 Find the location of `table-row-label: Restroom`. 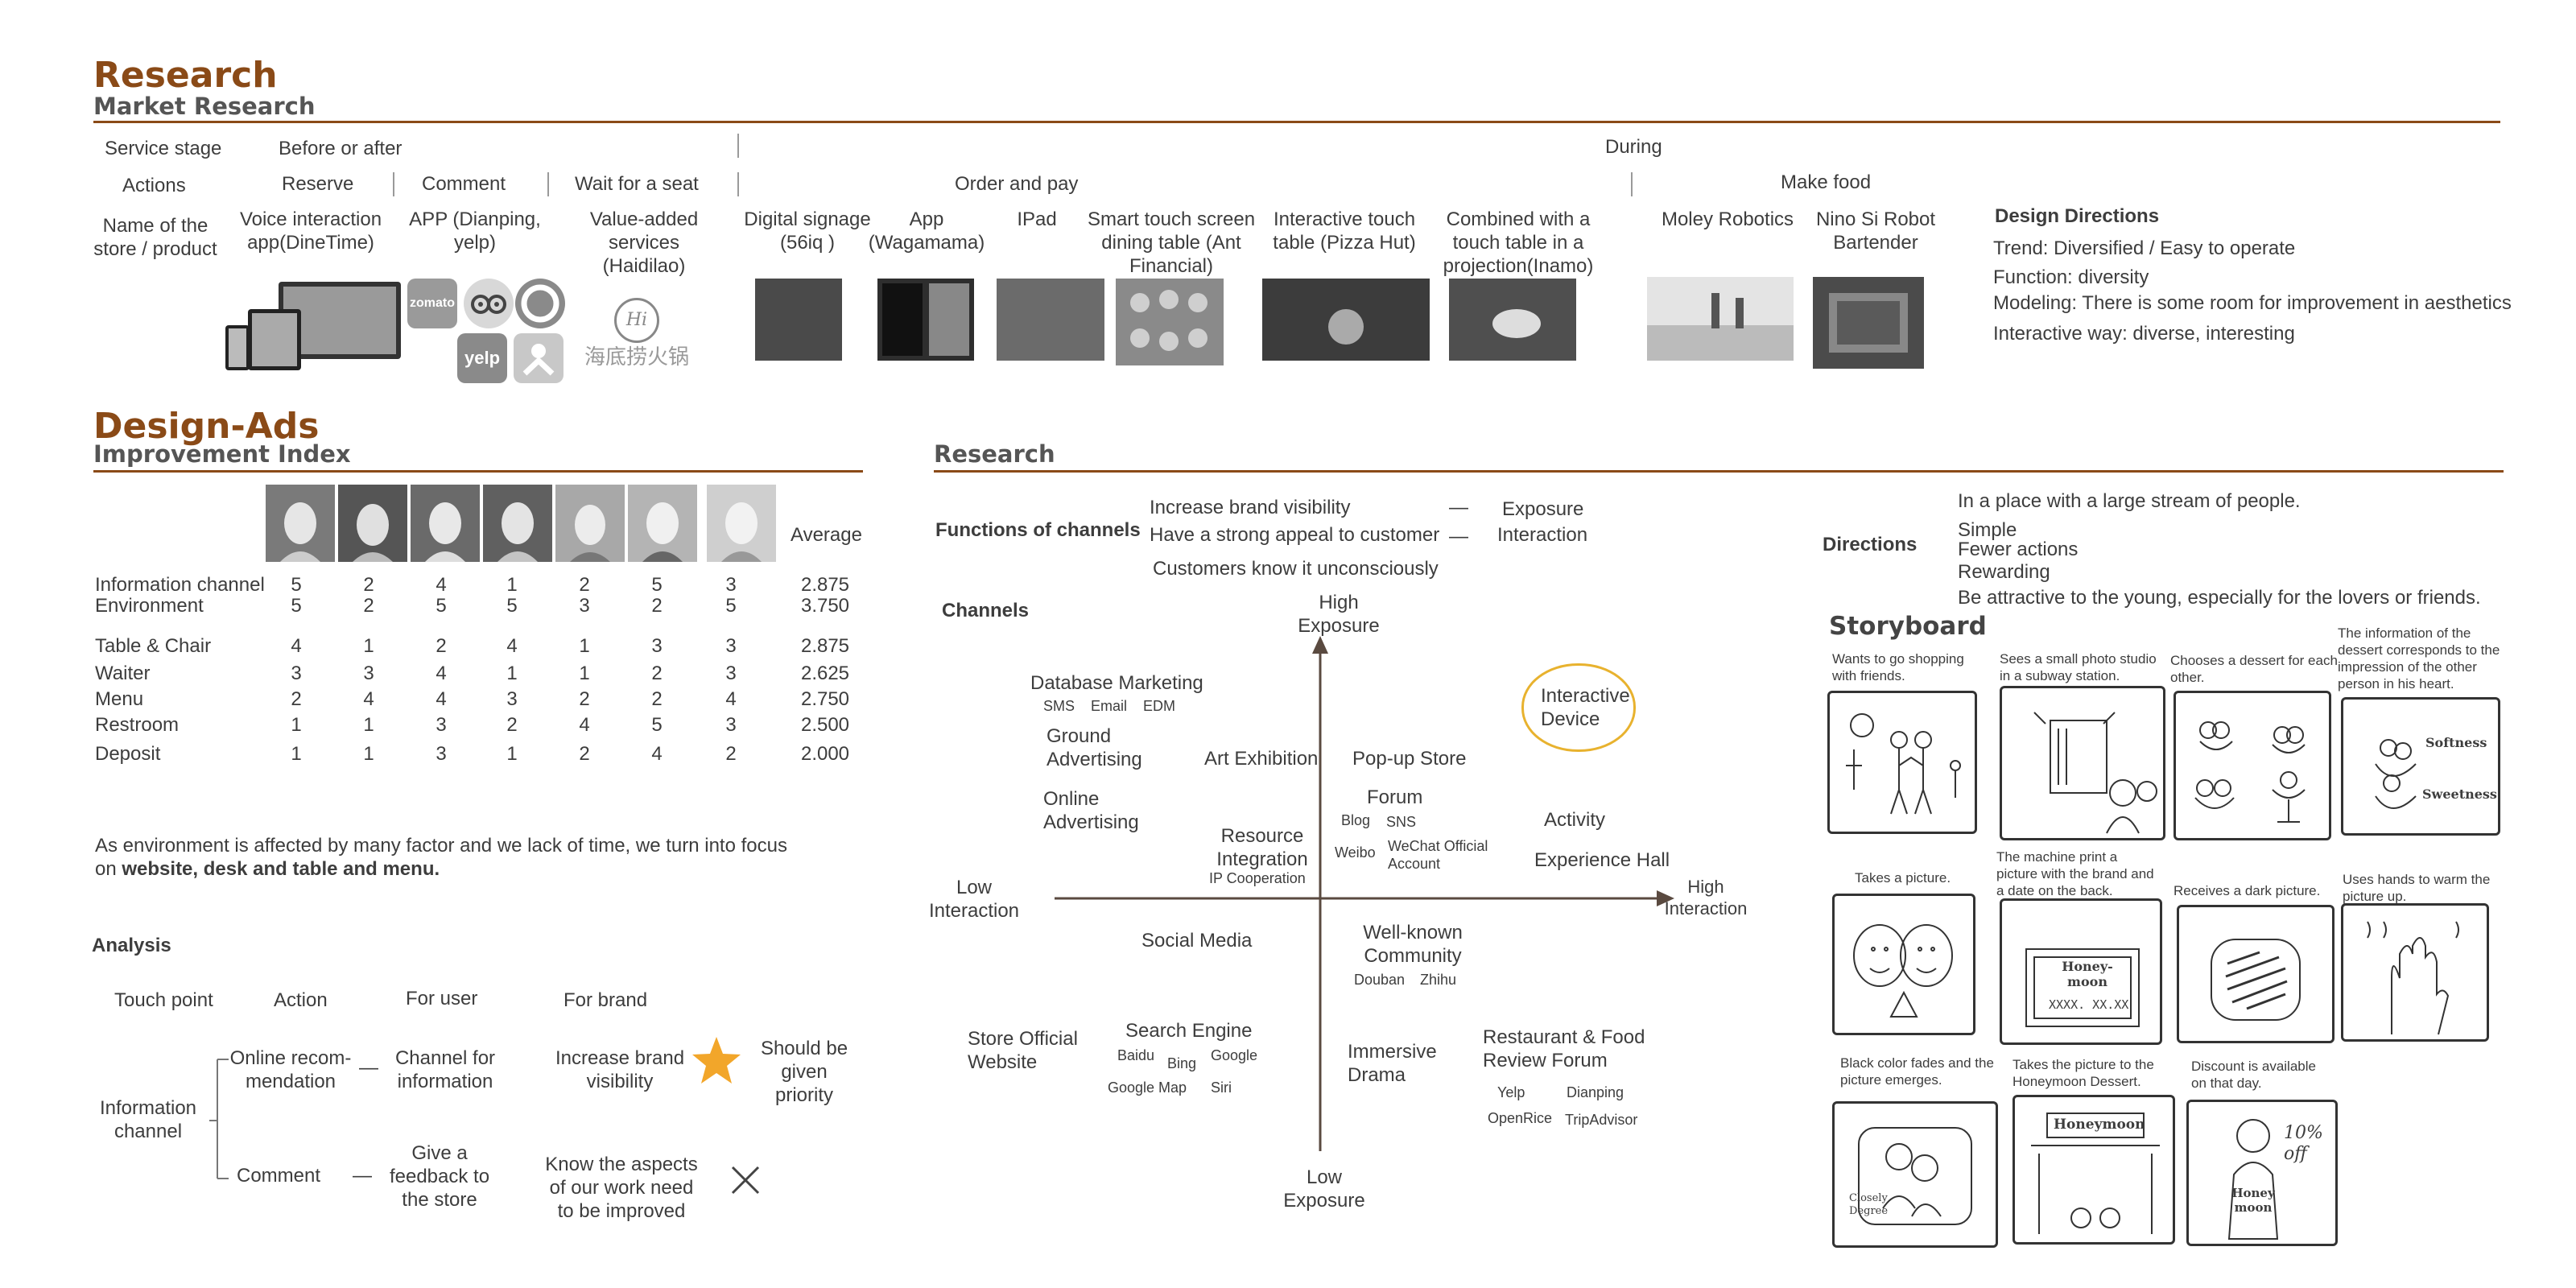

table-row-label: Restroom is located at coordinates (137, 725).